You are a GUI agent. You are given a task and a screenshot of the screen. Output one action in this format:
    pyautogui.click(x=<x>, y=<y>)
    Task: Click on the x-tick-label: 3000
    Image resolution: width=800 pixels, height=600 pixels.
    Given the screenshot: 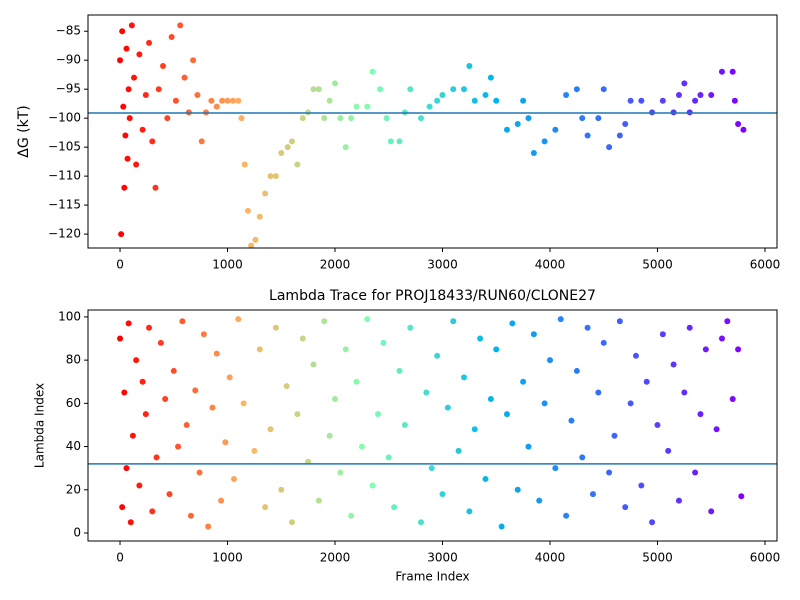 What is the action you would take?
    pyautogui.click(x=442, y=558)
    